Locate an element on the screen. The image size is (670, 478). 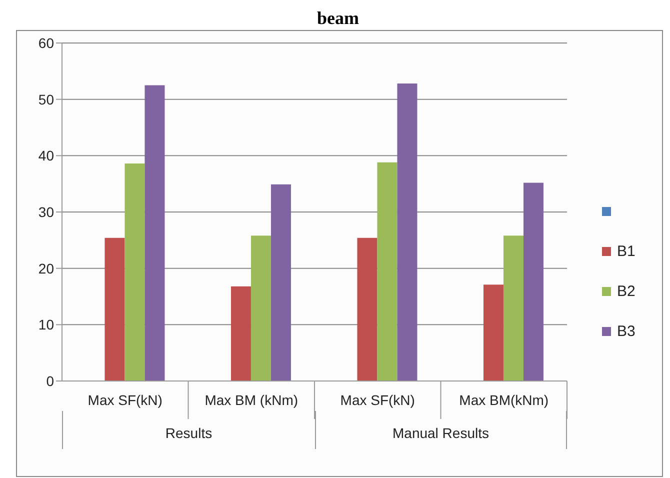
y-tick-label: 10 is located at coordinates (46, 324).